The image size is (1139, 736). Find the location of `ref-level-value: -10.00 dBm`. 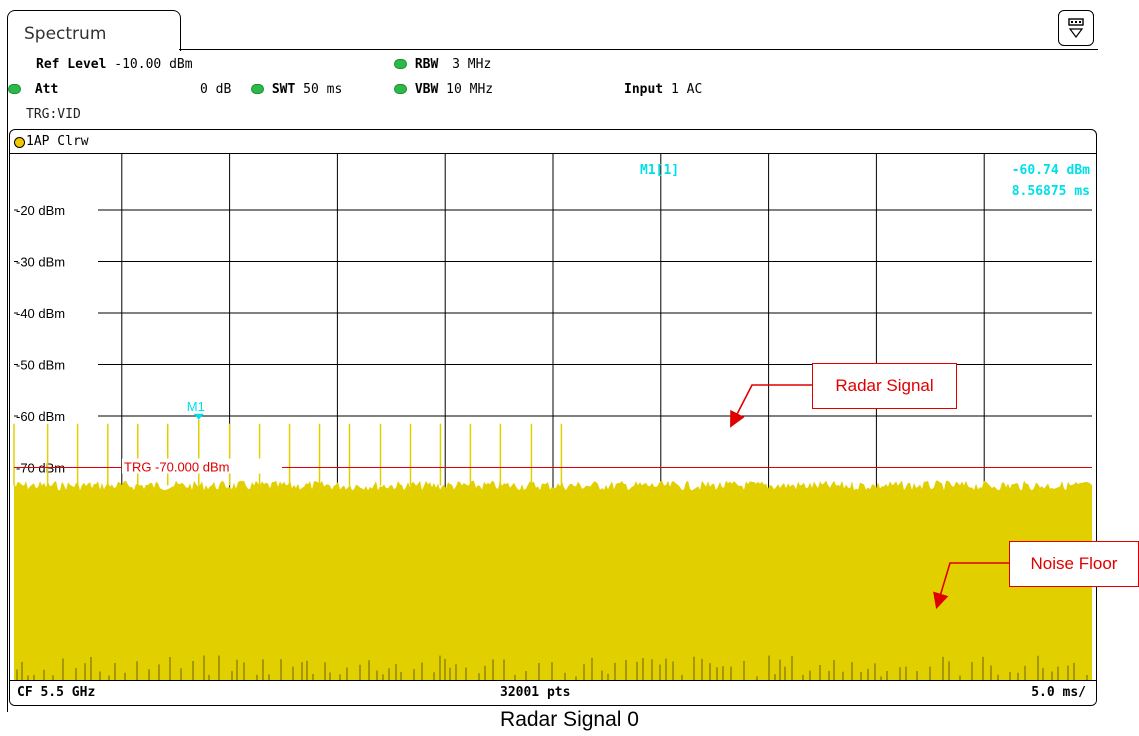

ref-level-value: -10.00 dBm is located at coordinates (153, 64).